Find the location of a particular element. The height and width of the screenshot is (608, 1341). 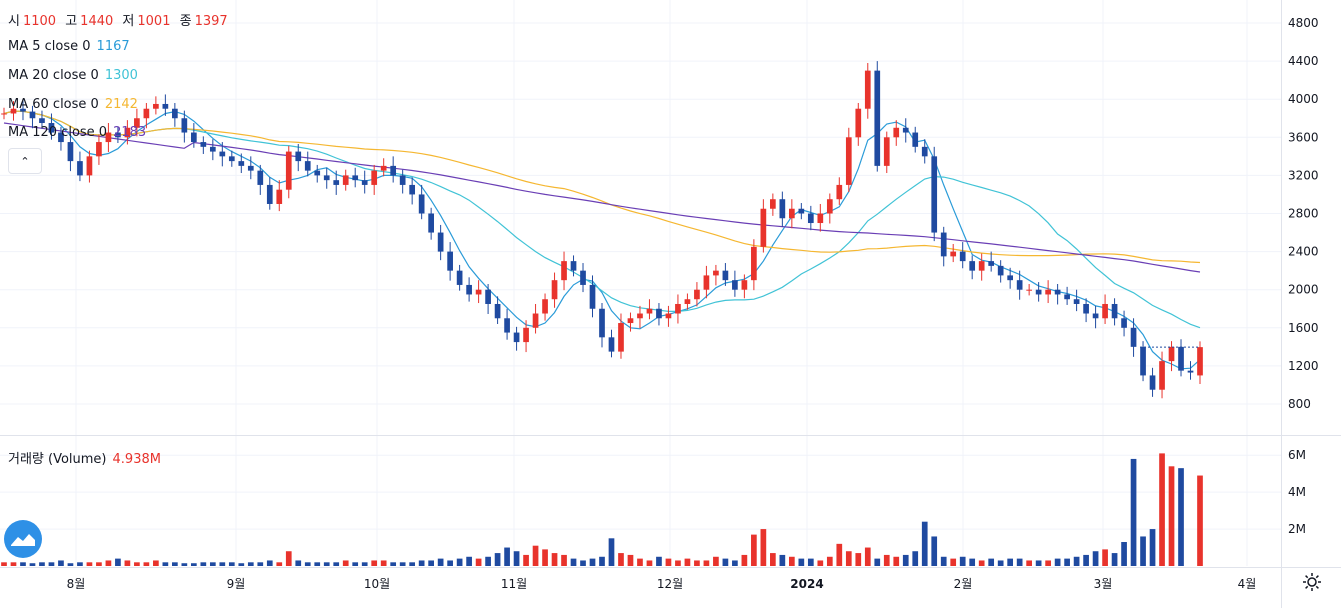

time-axis-label: 3월 is located at coordinates (1103, 584).